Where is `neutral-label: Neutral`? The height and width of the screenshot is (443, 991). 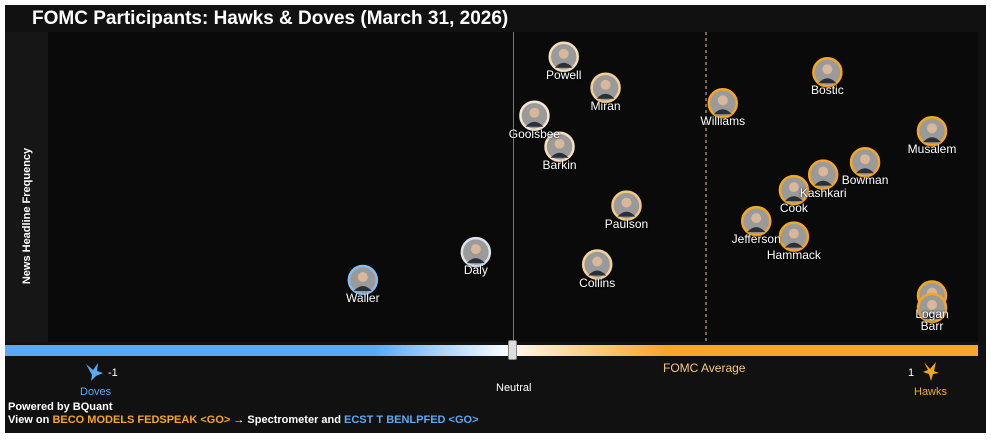 neutral-label: Neutral is located at coordinates (514, 388).